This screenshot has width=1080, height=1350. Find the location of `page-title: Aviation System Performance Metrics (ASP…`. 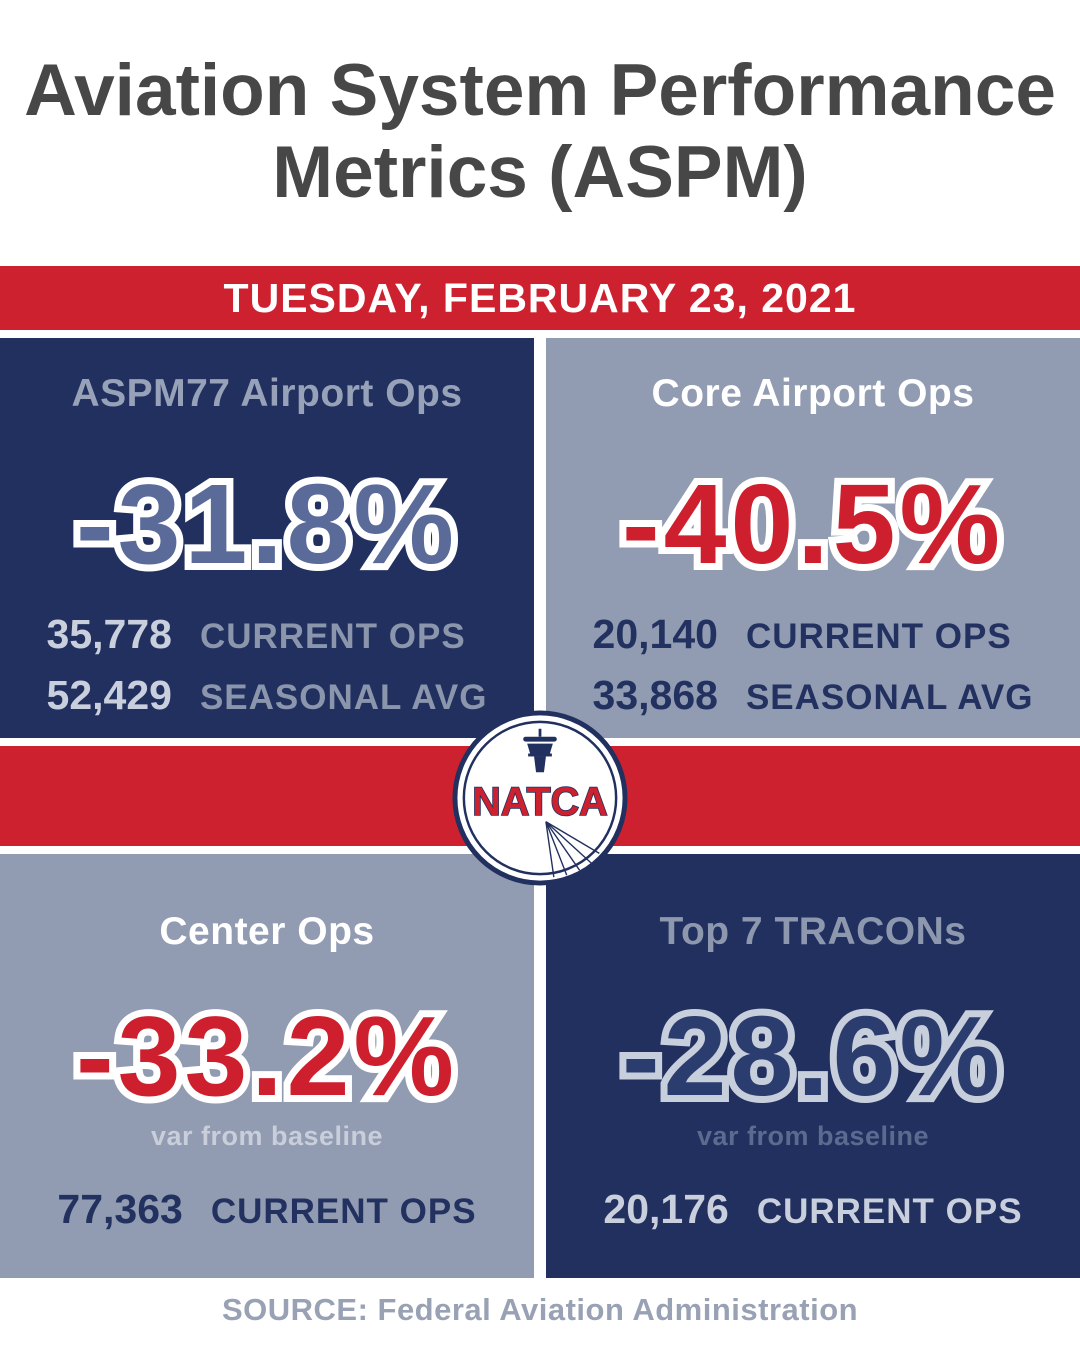

page-title: Aviation System Performance Metrics (ASP… is located at coordinates (540, 132).